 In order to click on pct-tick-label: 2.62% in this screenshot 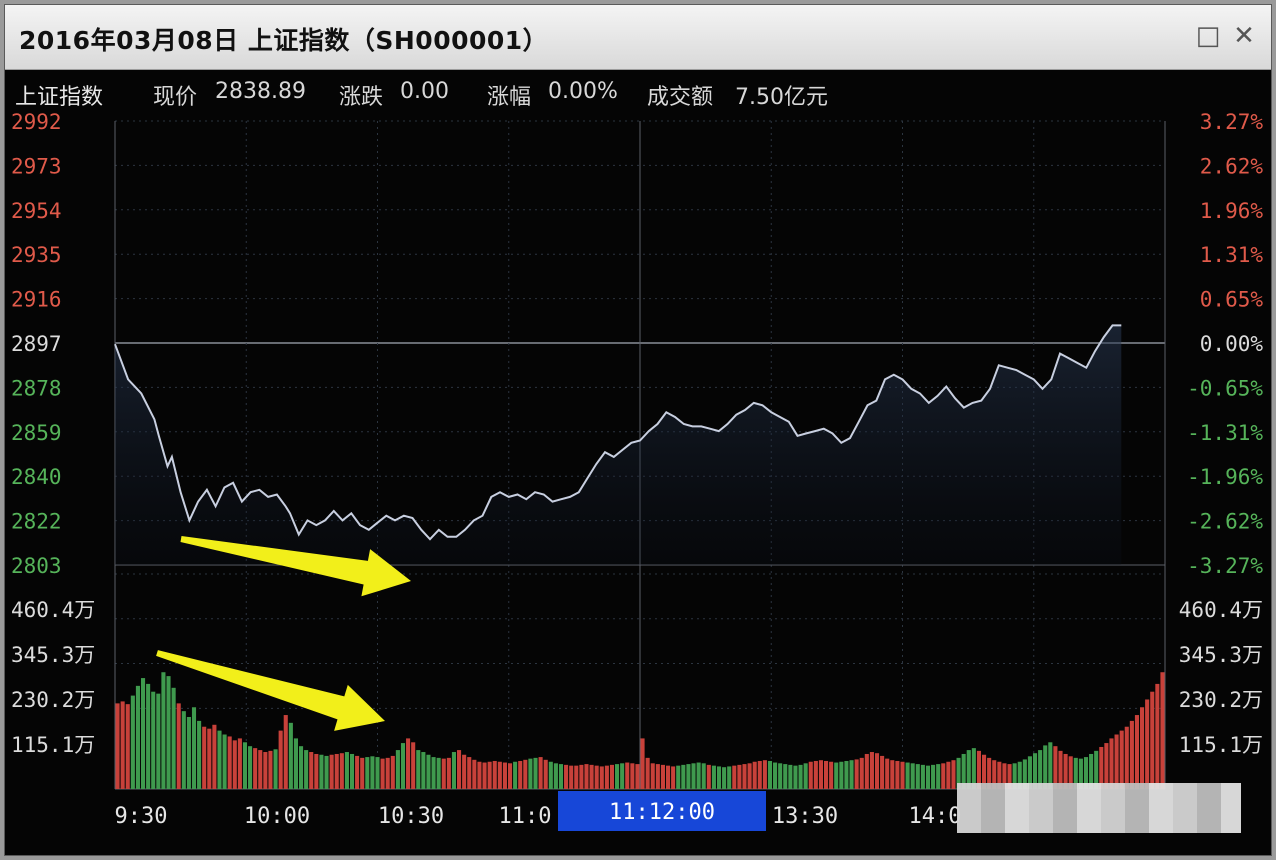, I will do `click(1232, 166)`.